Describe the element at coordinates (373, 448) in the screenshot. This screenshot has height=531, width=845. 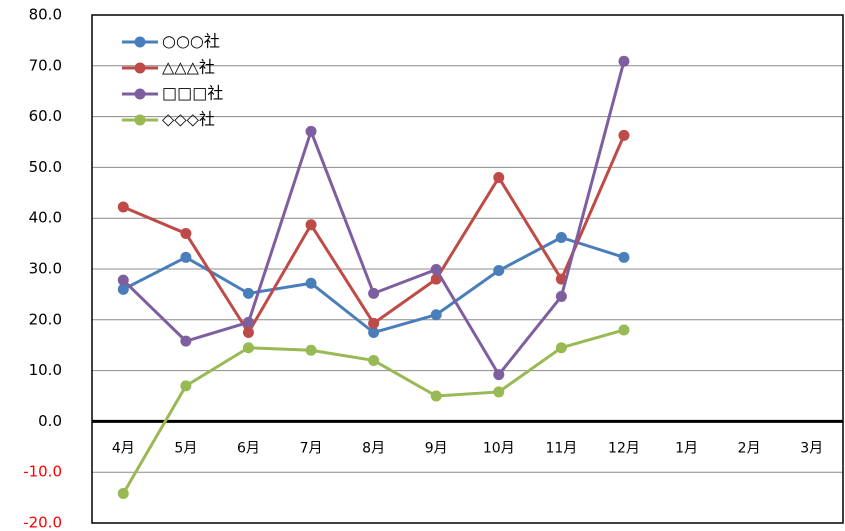
I see `x-tick-label: 8月` at that location.